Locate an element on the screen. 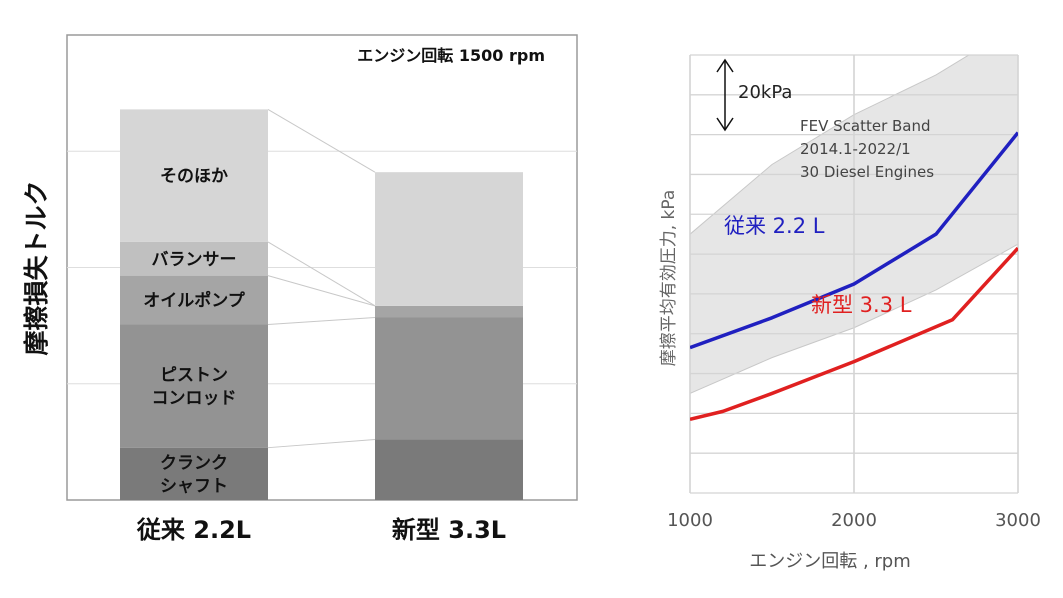  scale-label: 20kPa is located at coordinates (765, 92).